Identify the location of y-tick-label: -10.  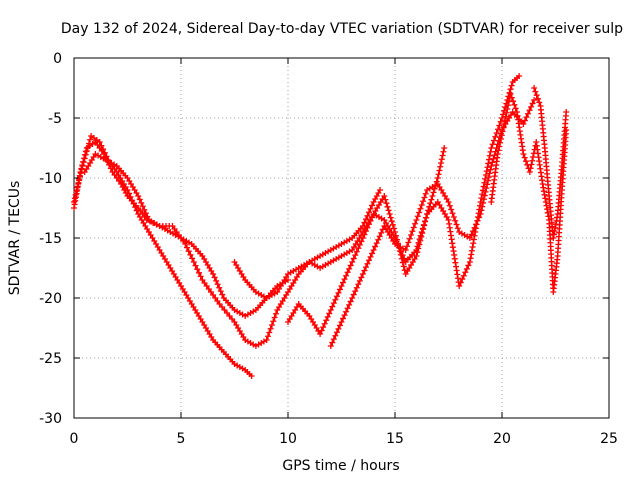
(50, 179).